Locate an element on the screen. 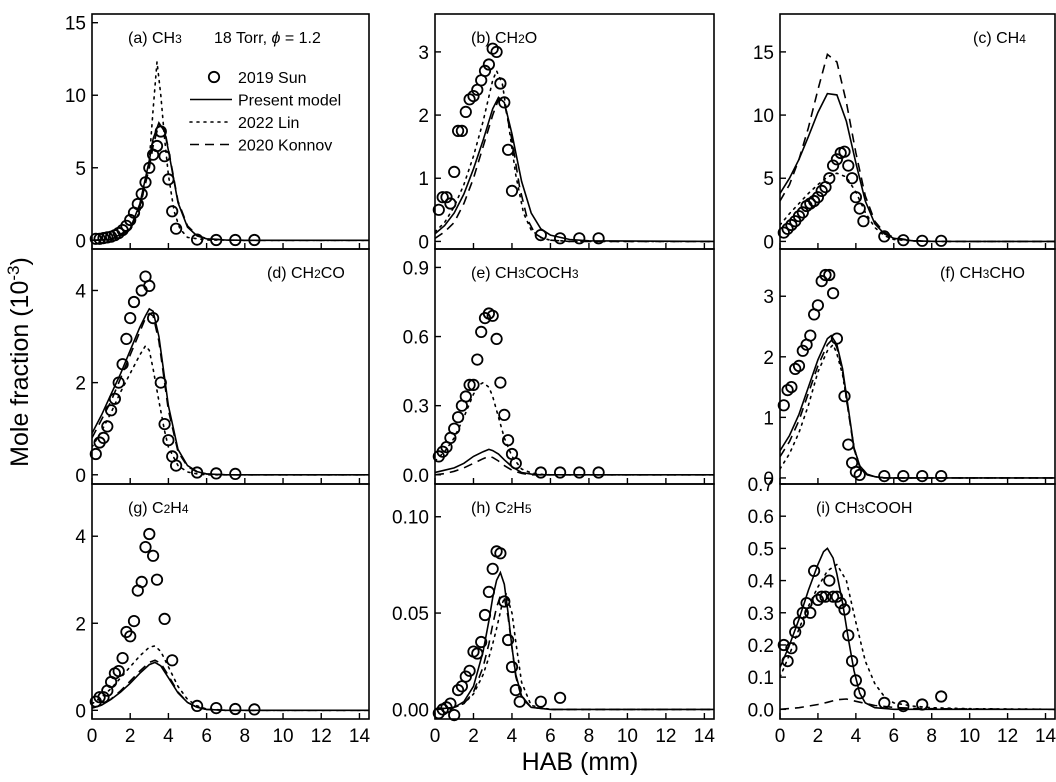  y-tick-label: 0.2 is located at coordinates (761, 646).